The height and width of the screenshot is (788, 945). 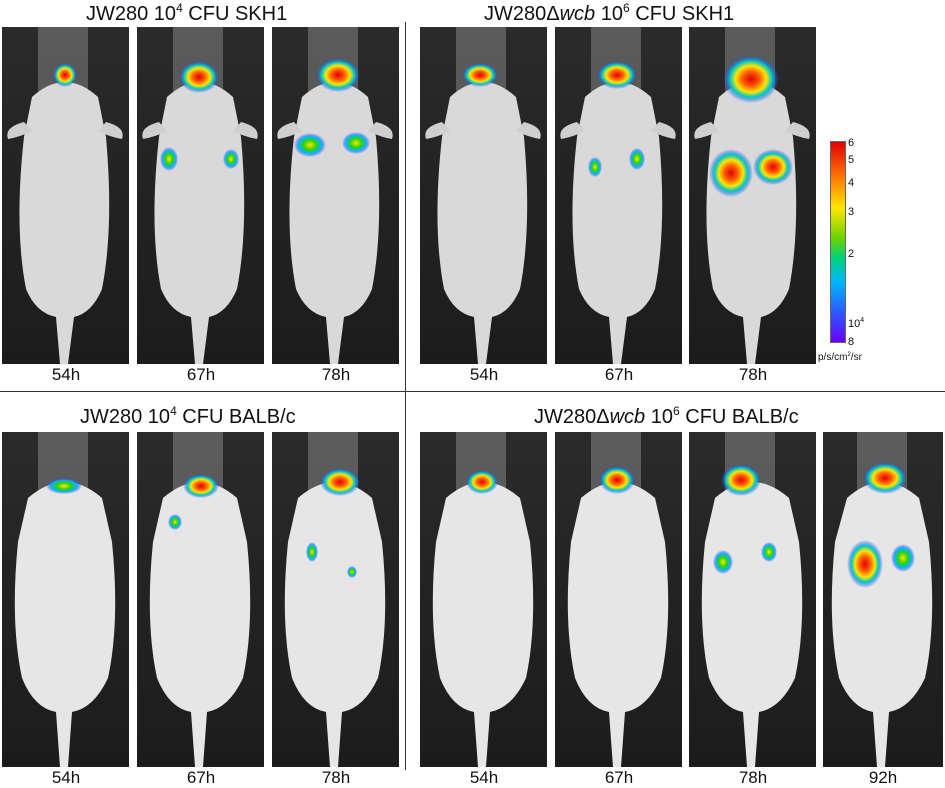 I want to click on panel-title-top-left: JW280 104 CFU SKH1, so click(x=186, y=14).